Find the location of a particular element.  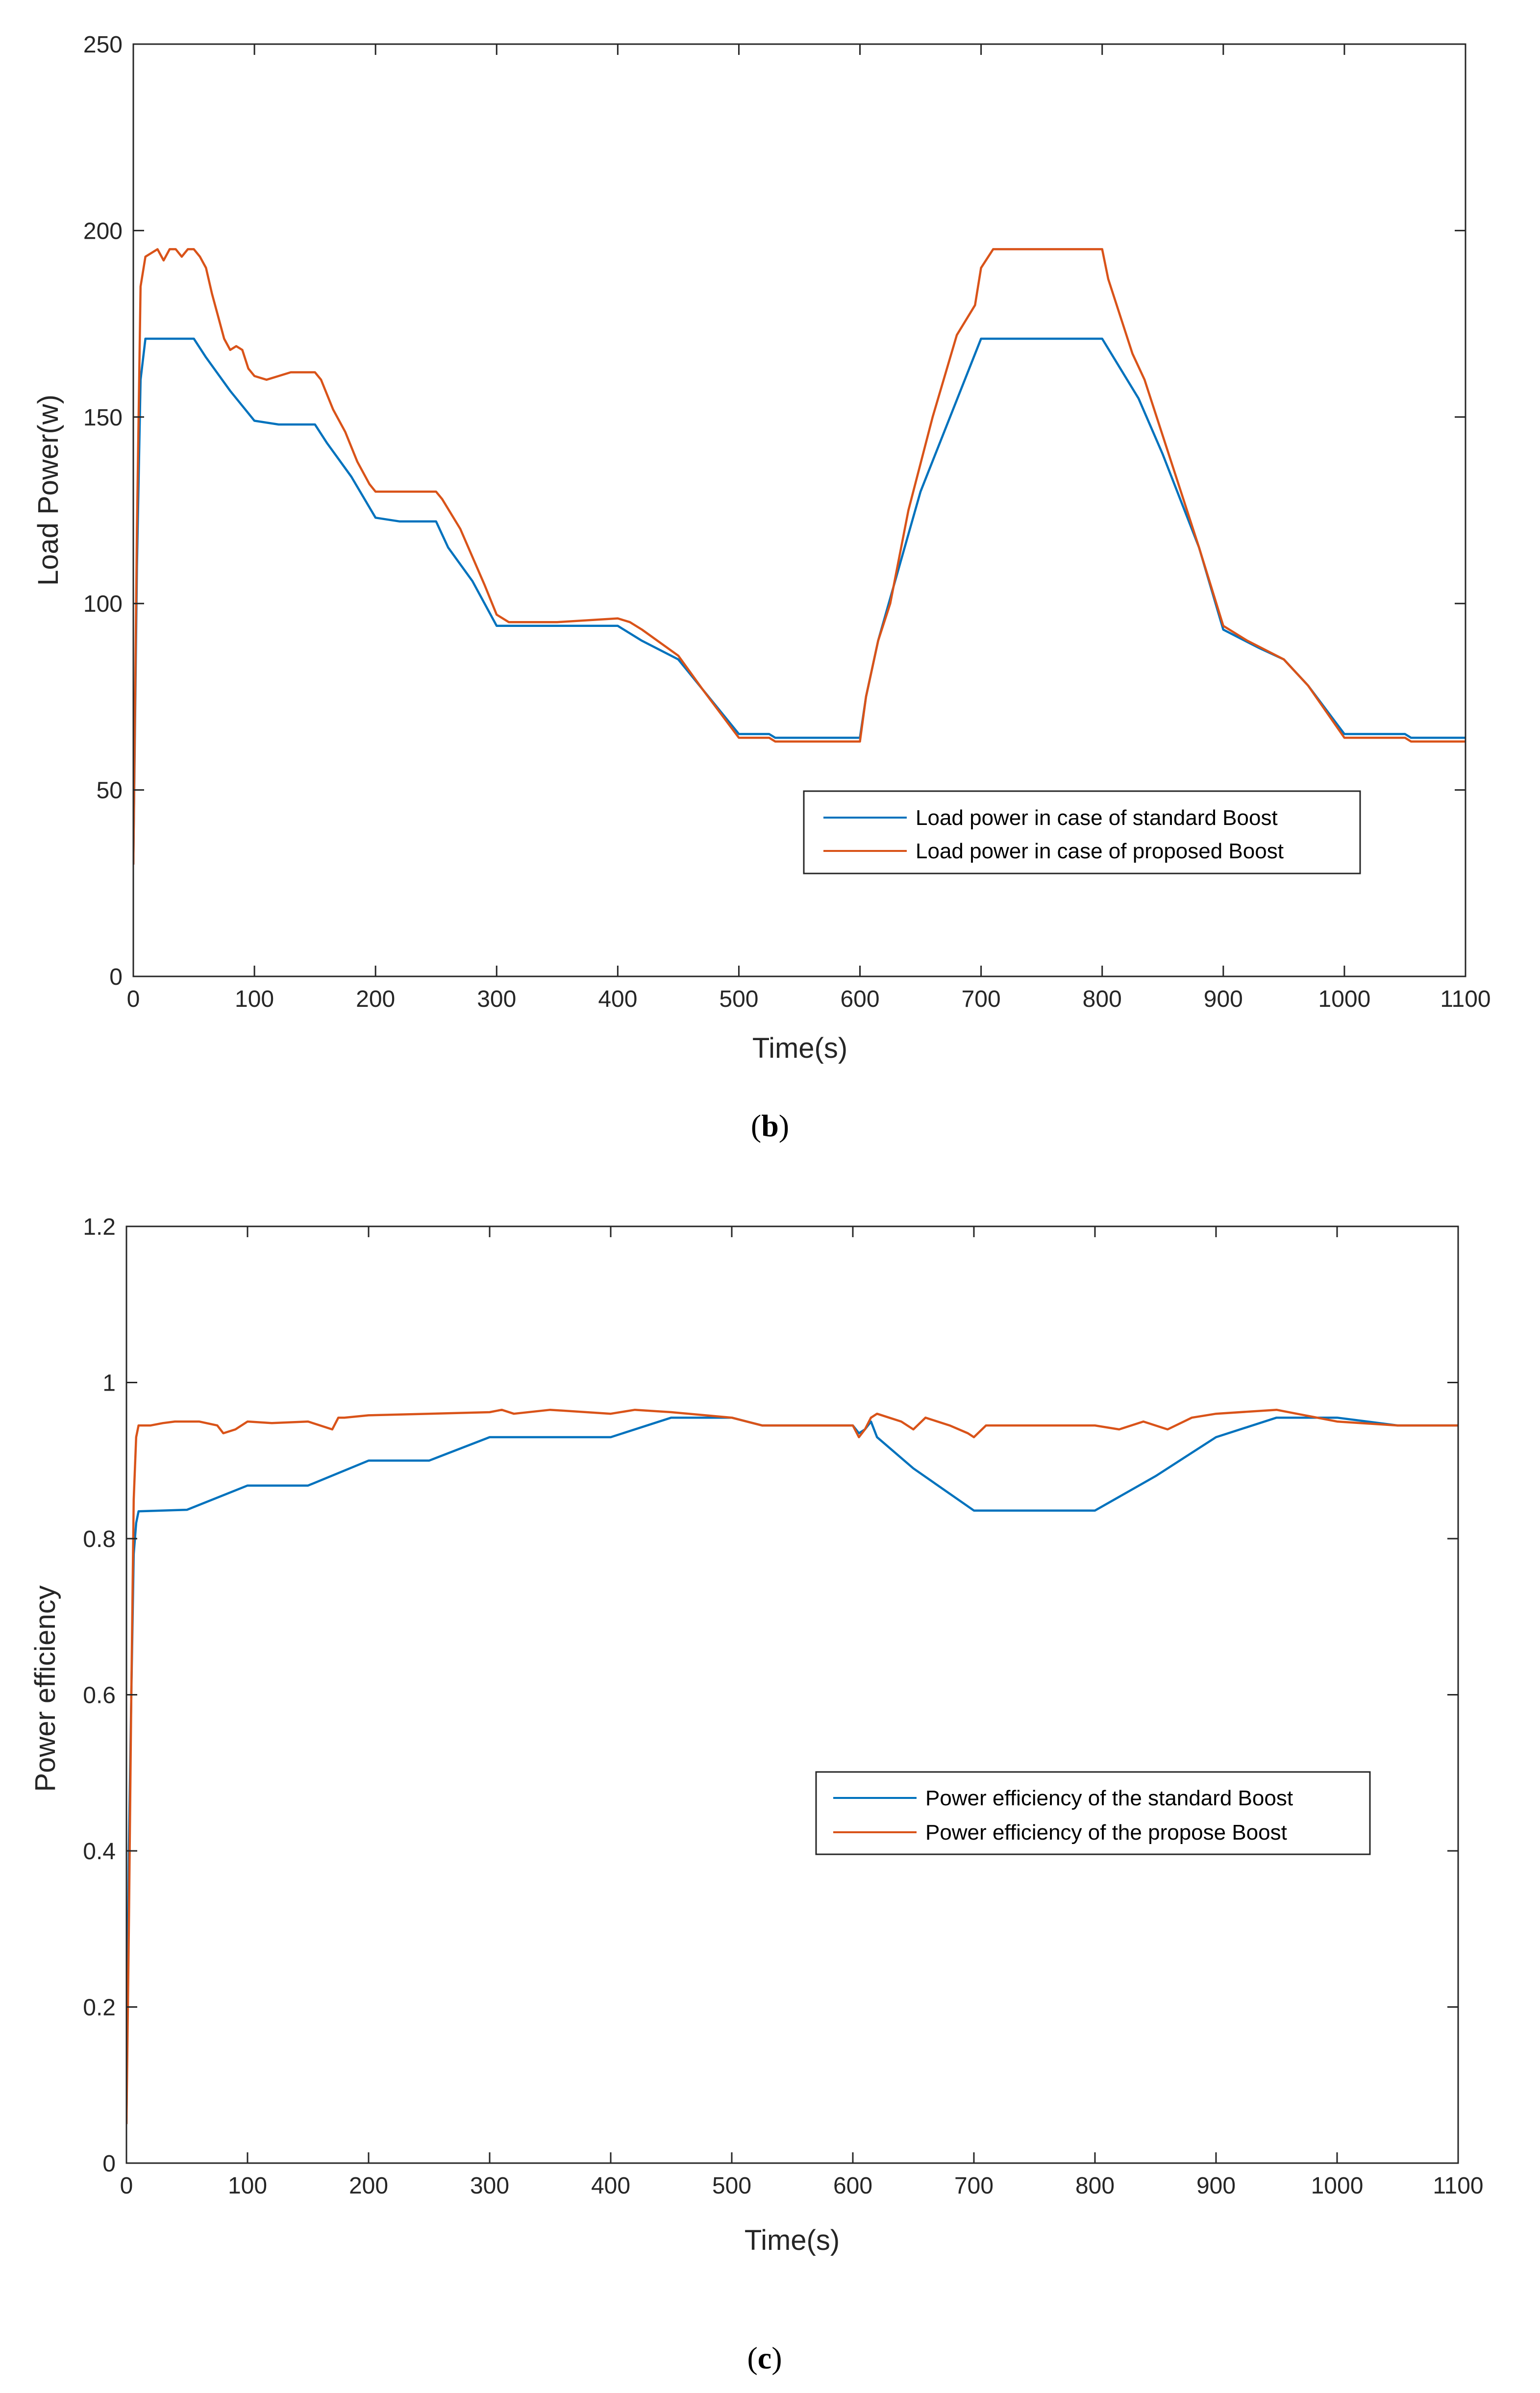

chart-c-caption-letter: c is located at coordinates (764, 2358).